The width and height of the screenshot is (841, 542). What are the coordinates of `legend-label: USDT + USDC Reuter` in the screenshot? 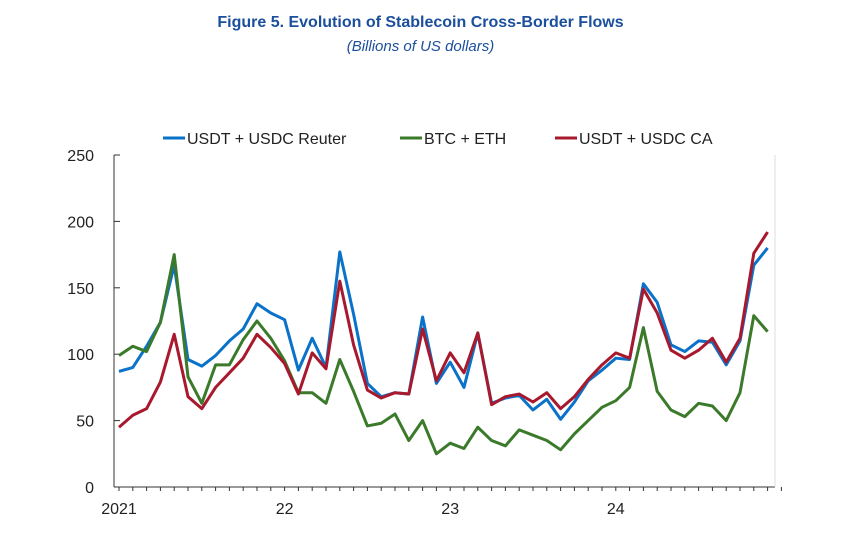 It's located at (267, 139).